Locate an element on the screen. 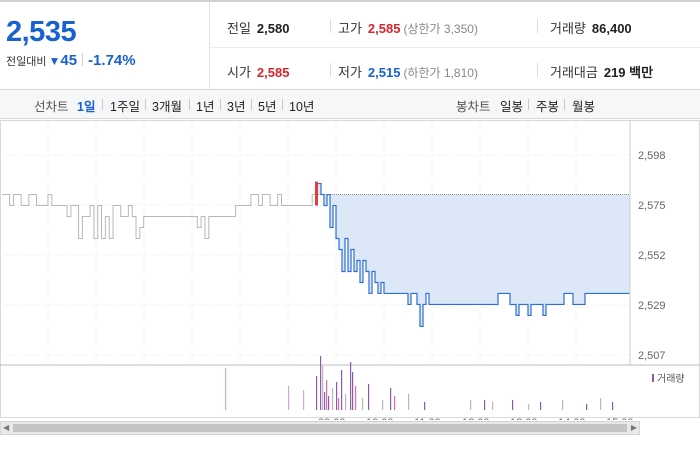 Image resolution: width=700 pixels, height=450 pixels. open-cell: 시가 2,585 is located at coordinates (258, 71).